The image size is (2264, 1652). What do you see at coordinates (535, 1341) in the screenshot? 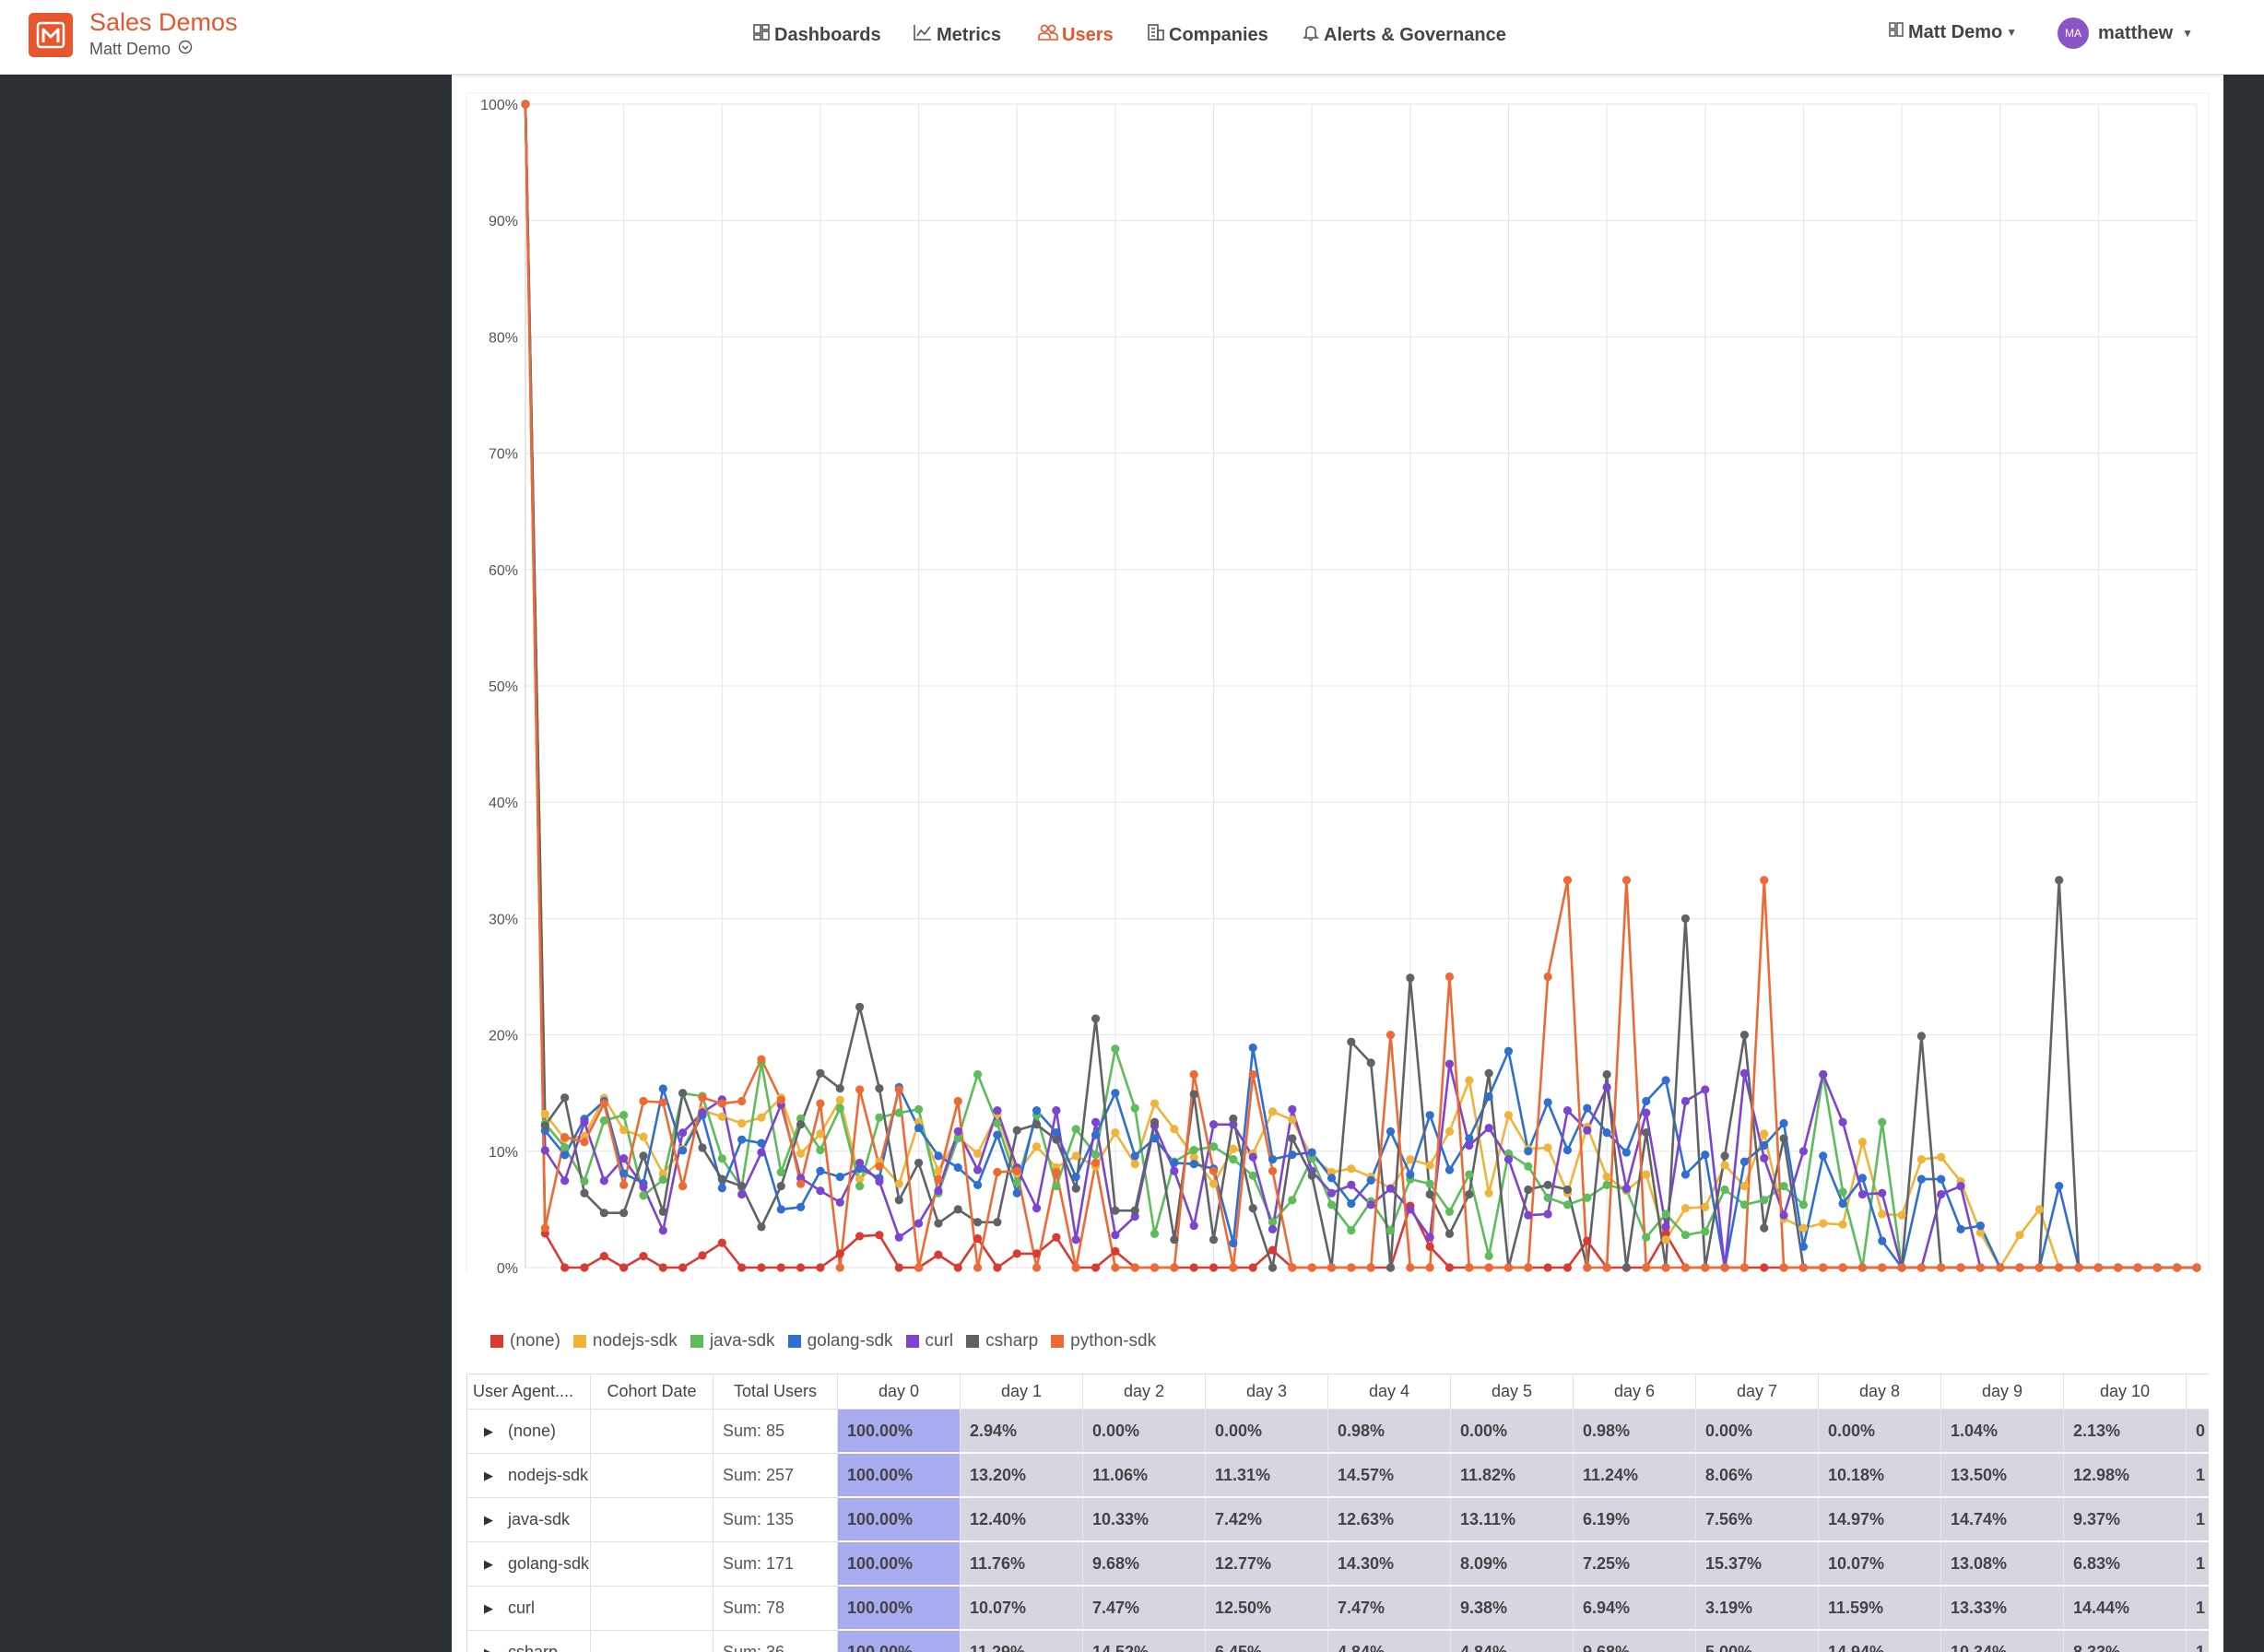
I see `legend-label: (none)` at bounding box center [535, 1341].